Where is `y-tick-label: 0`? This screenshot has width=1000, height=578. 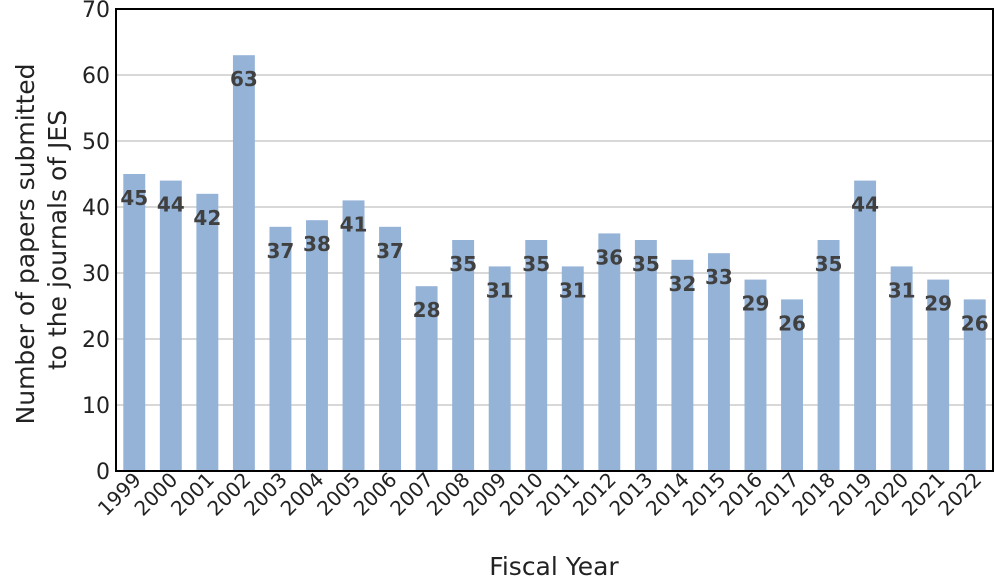 y-tick-label: 0 is located at coordinates (103, 472).